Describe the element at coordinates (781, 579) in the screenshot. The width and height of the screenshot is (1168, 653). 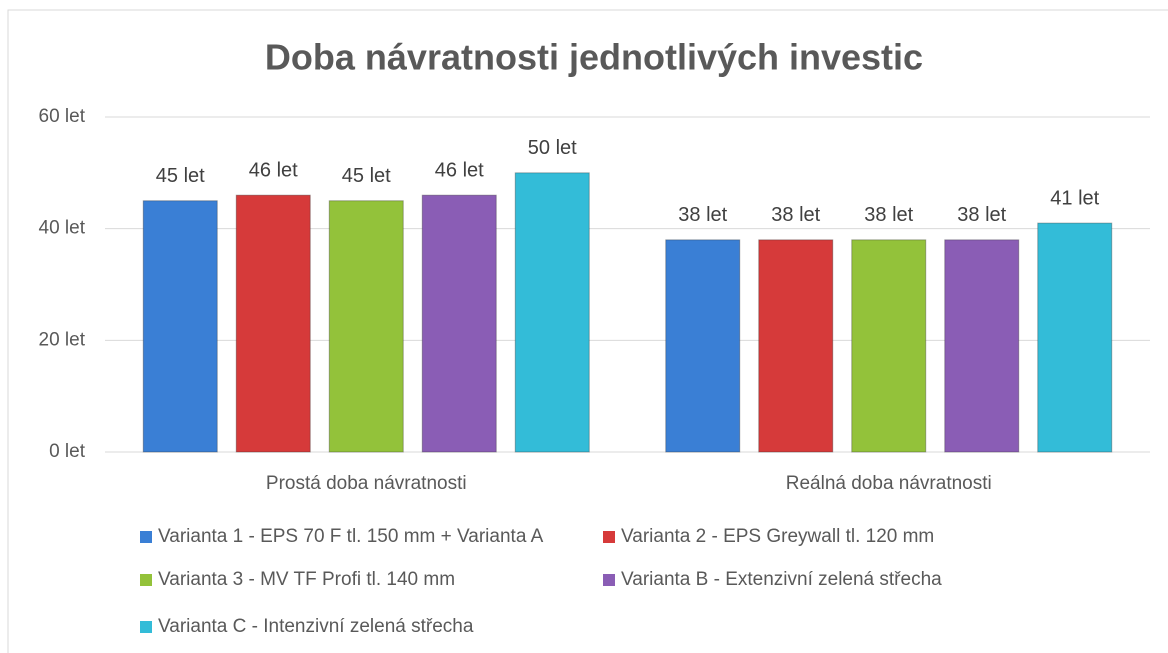
I see `legend-label: Varianta B - Extenzivní zelená střecha` at that location.